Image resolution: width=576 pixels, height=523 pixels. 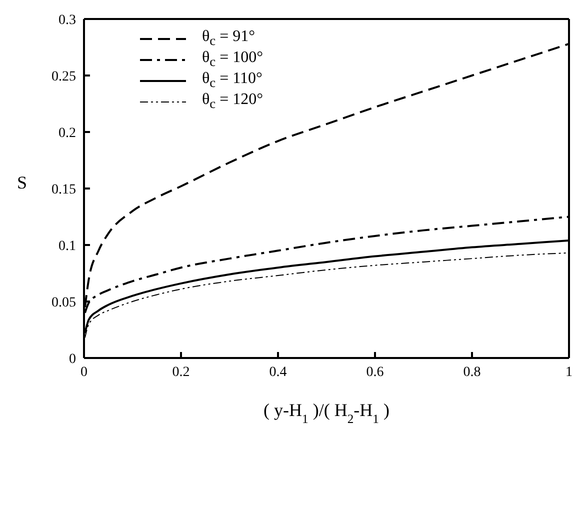 I want to click on x-tick-label: 1, so click(x=569, y=372).